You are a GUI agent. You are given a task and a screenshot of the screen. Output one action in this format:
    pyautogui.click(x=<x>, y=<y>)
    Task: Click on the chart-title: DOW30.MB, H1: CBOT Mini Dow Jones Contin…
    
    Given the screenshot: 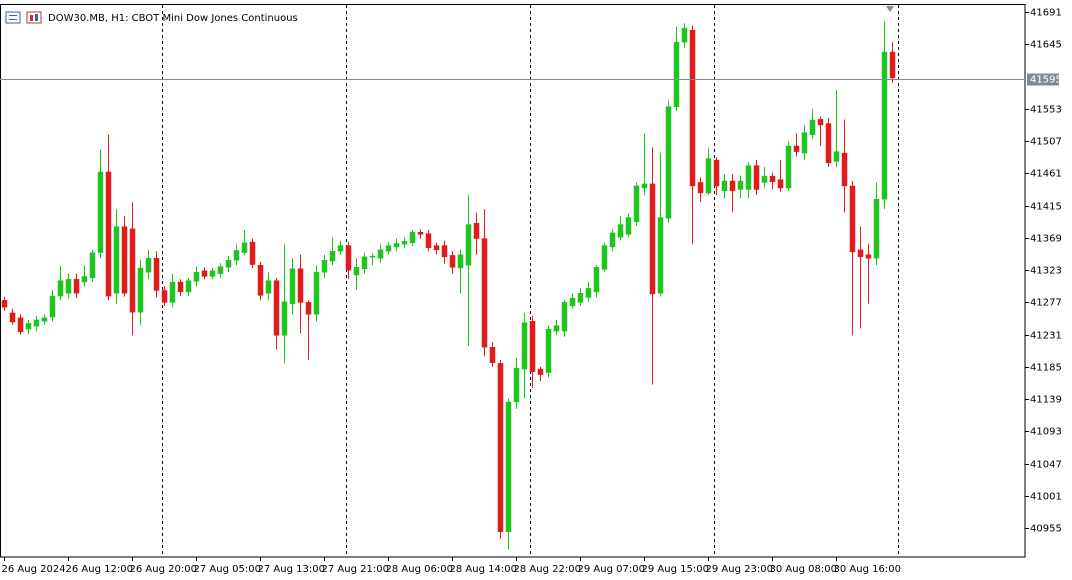 What is the action you would take?
    pyautogui.click(x=173, y=18)
    